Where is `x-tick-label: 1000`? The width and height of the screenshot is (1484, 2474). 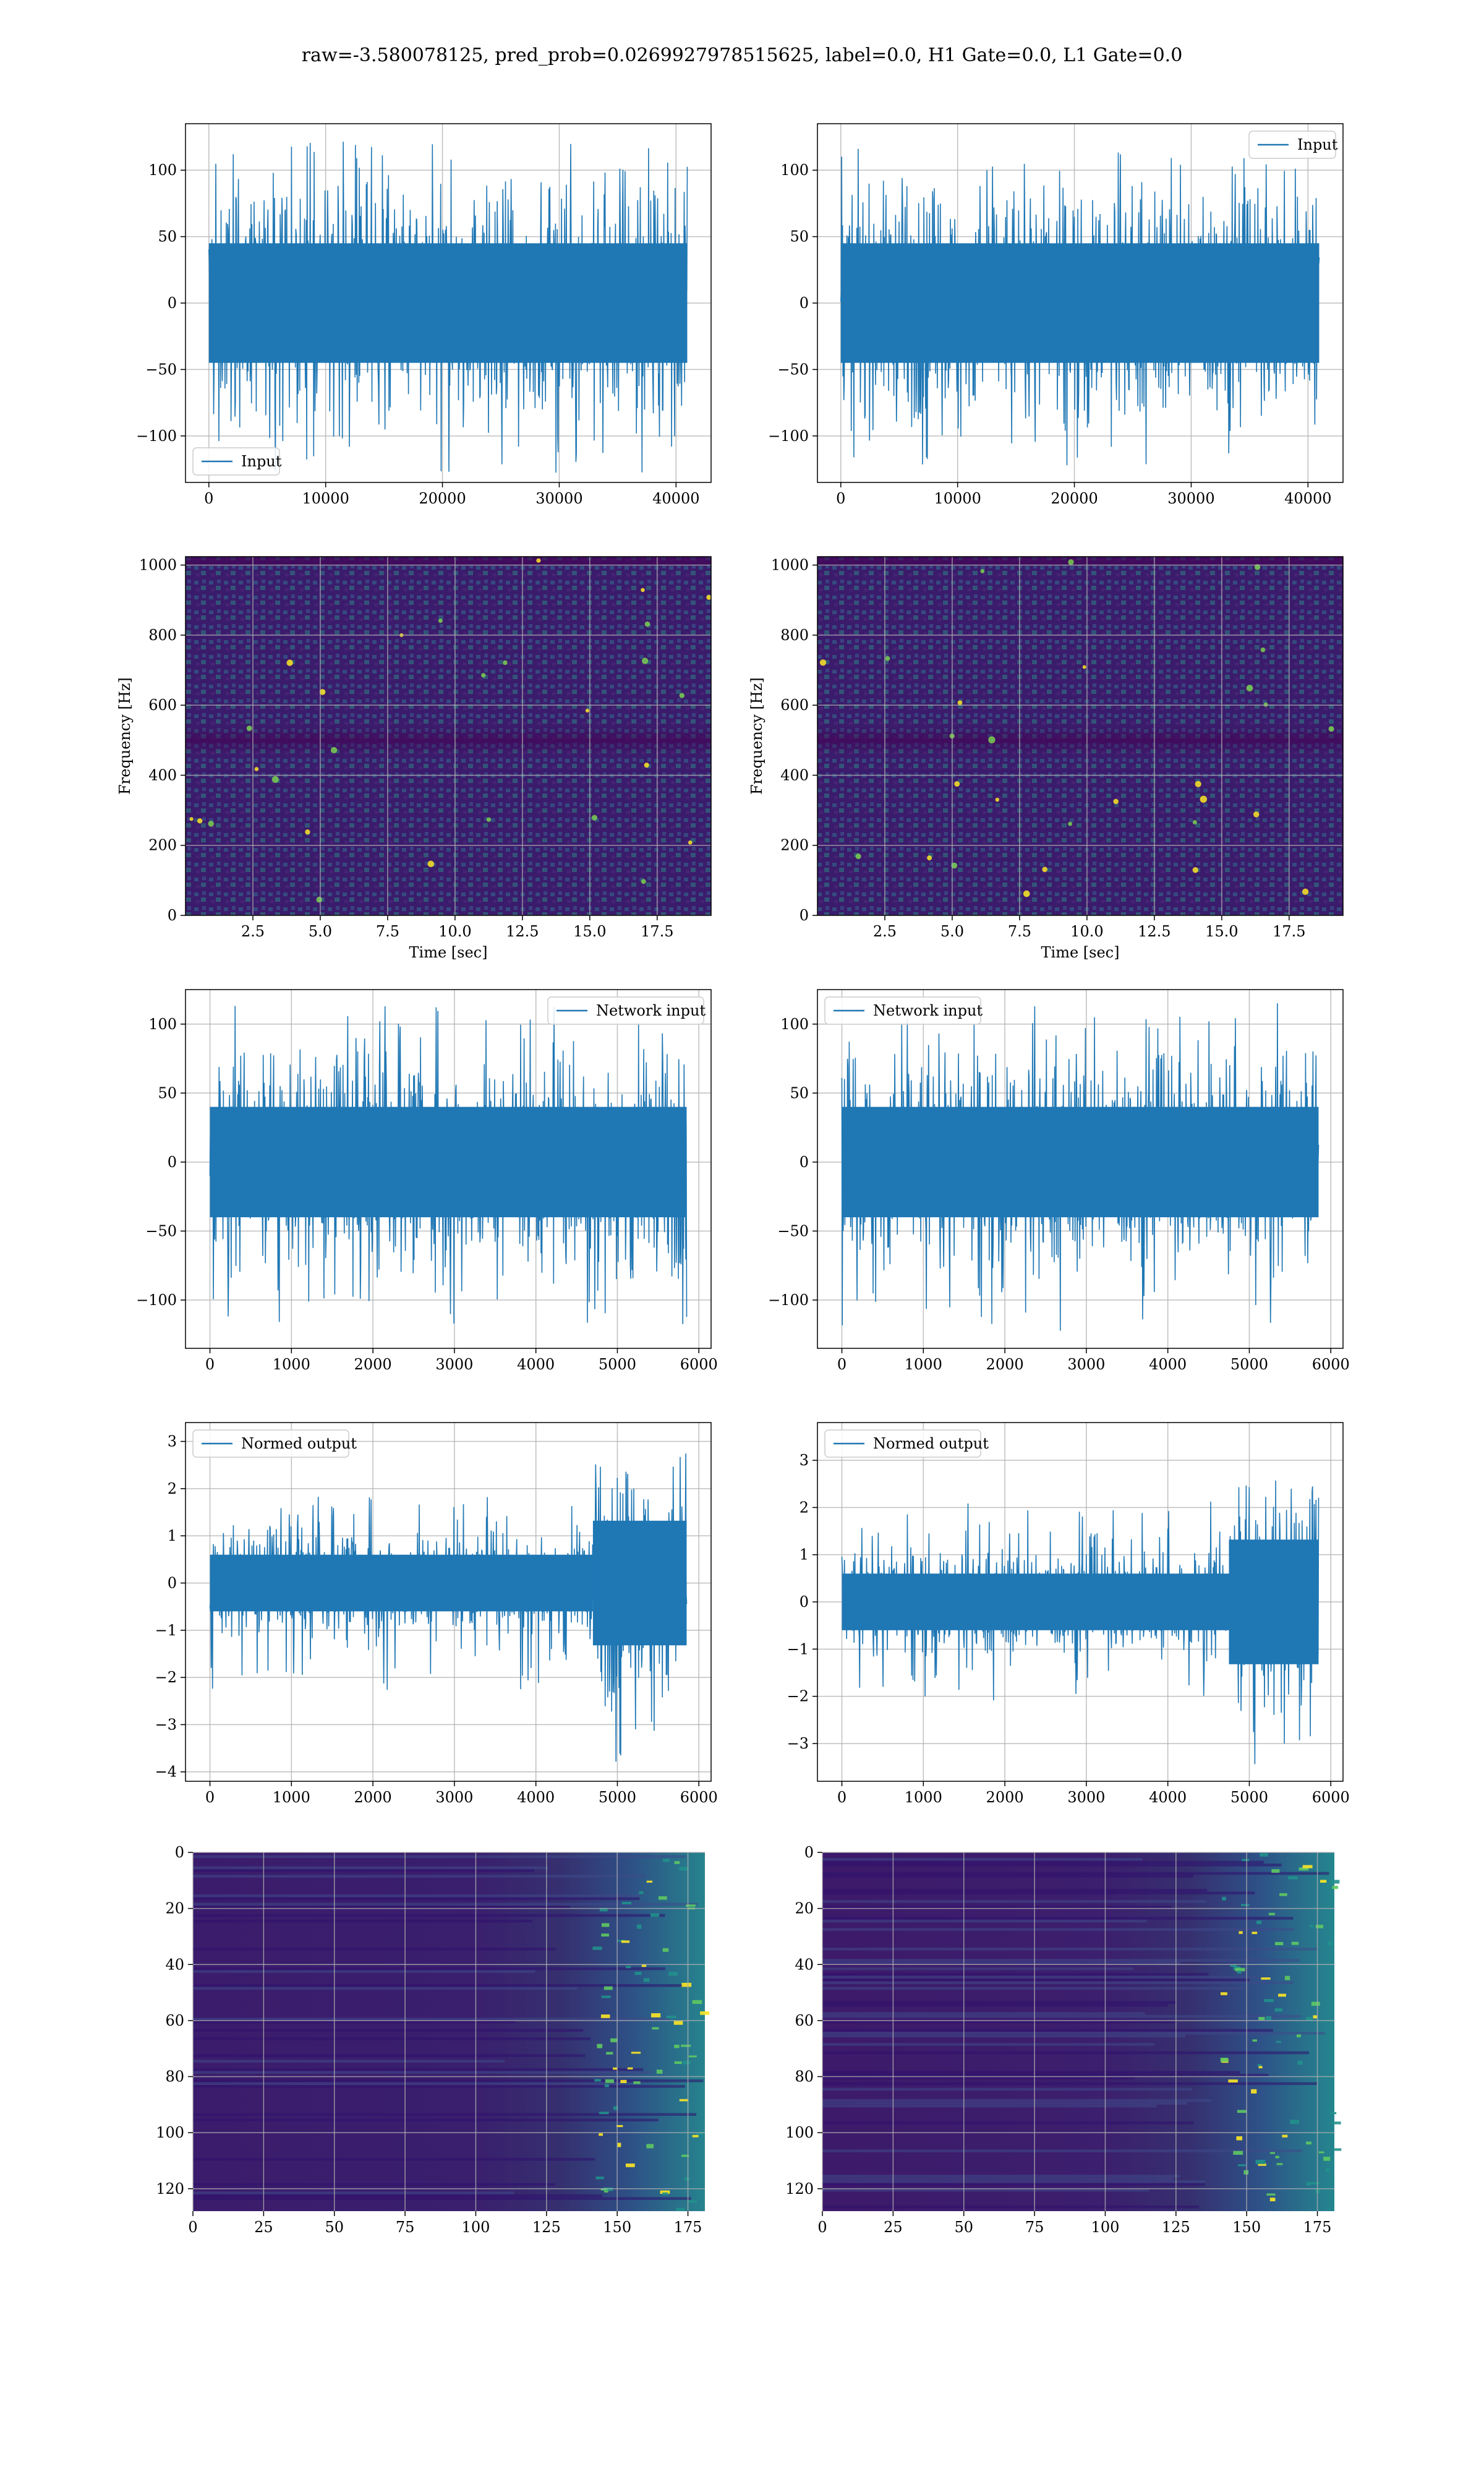
x-tick-label: 1000 is located at coordinates (923, 1365).